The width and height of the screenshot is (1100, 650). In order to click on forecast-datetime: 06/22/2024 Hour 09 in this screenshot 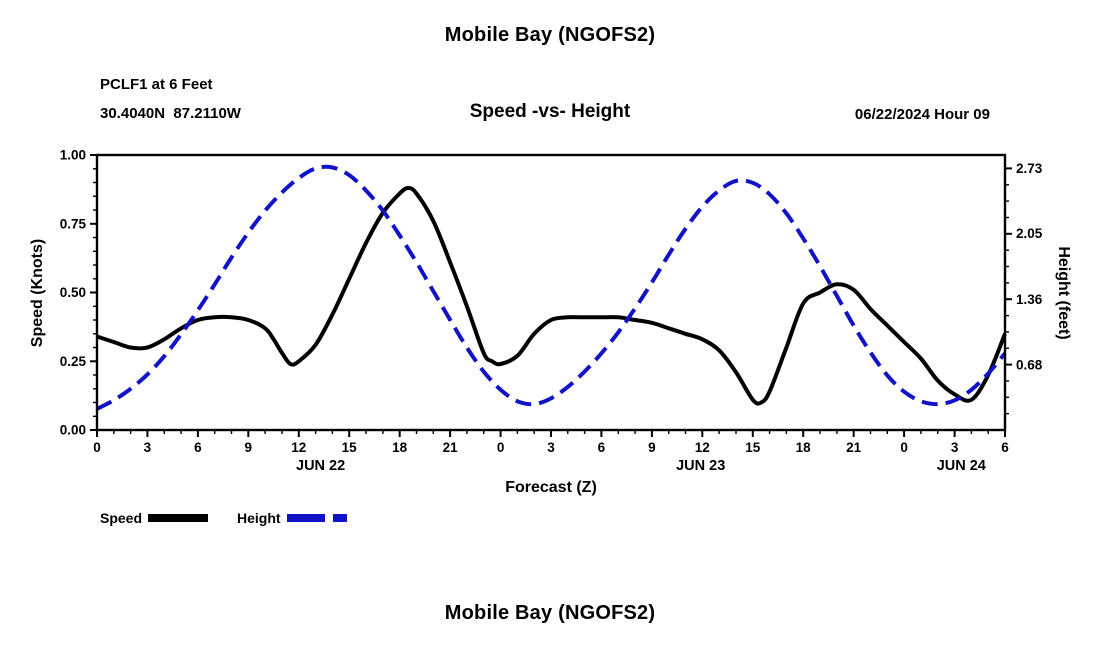, I will do `click(922, 114)`.